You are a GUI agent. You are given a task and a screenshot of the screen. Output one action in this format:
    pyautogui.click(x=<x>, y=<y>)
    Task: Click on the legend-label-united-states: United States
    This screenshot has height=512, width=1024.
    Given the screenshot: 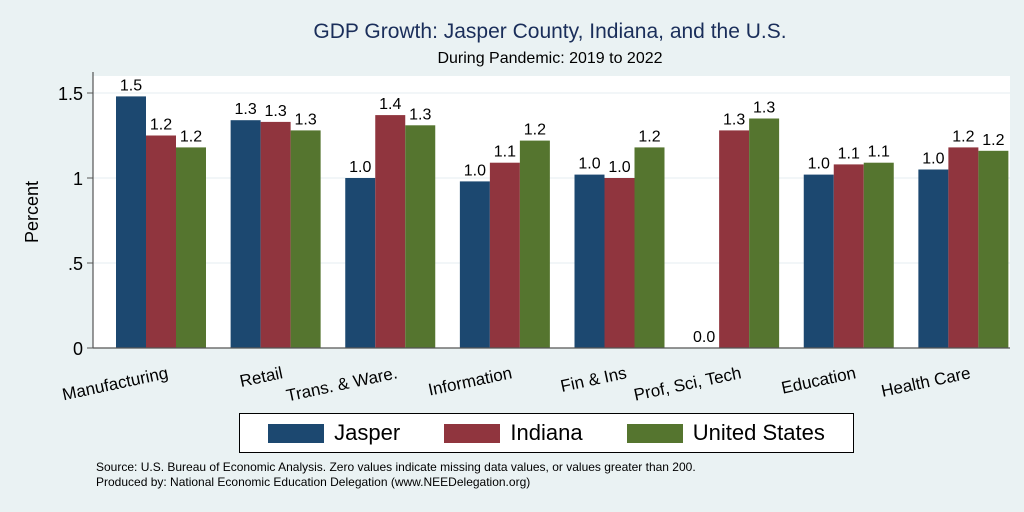 What is the action you would take?
    pyautogui.click(x=758, y=432)
    